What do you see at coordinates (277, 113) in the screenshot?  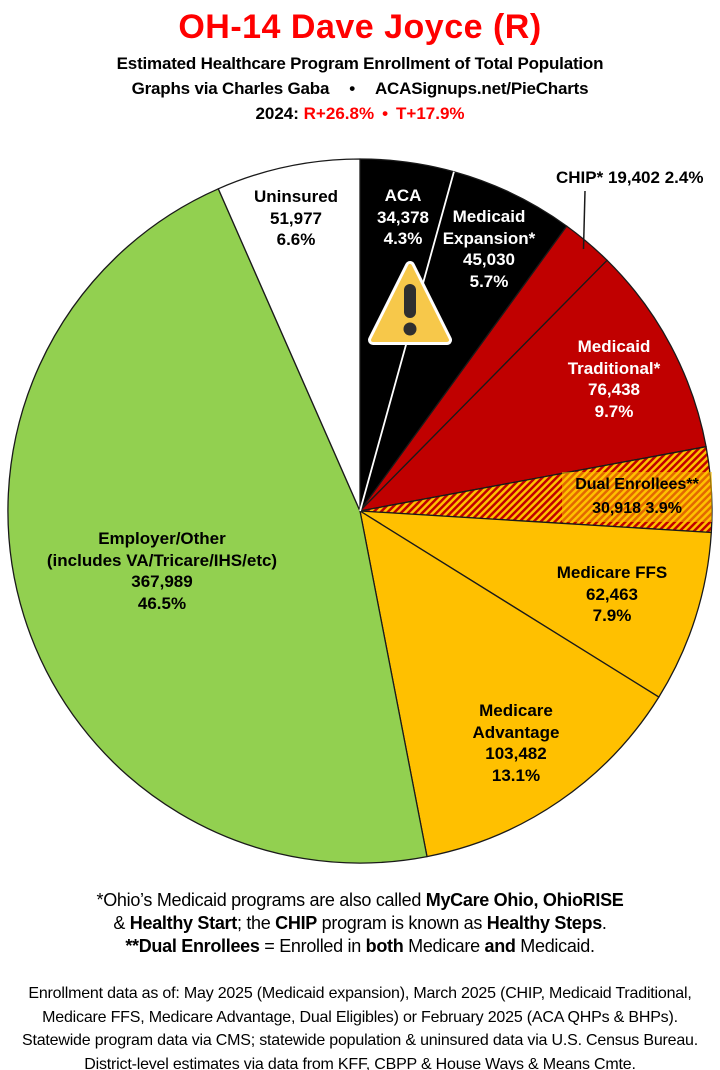 I see `election-year-label: 2024:` at bounding box center [277, 113].